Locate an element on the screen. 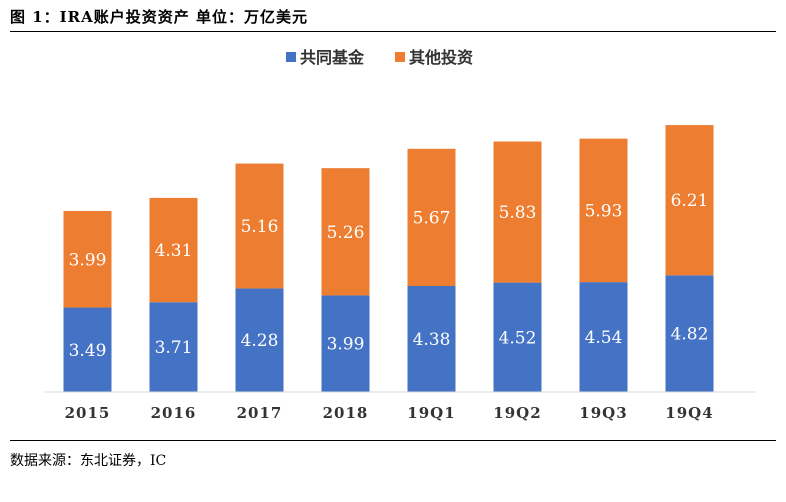 Image resolution: width=786 pixels, height=502 pixels. data-label: 4.38 is located at coordinates (432, 340).